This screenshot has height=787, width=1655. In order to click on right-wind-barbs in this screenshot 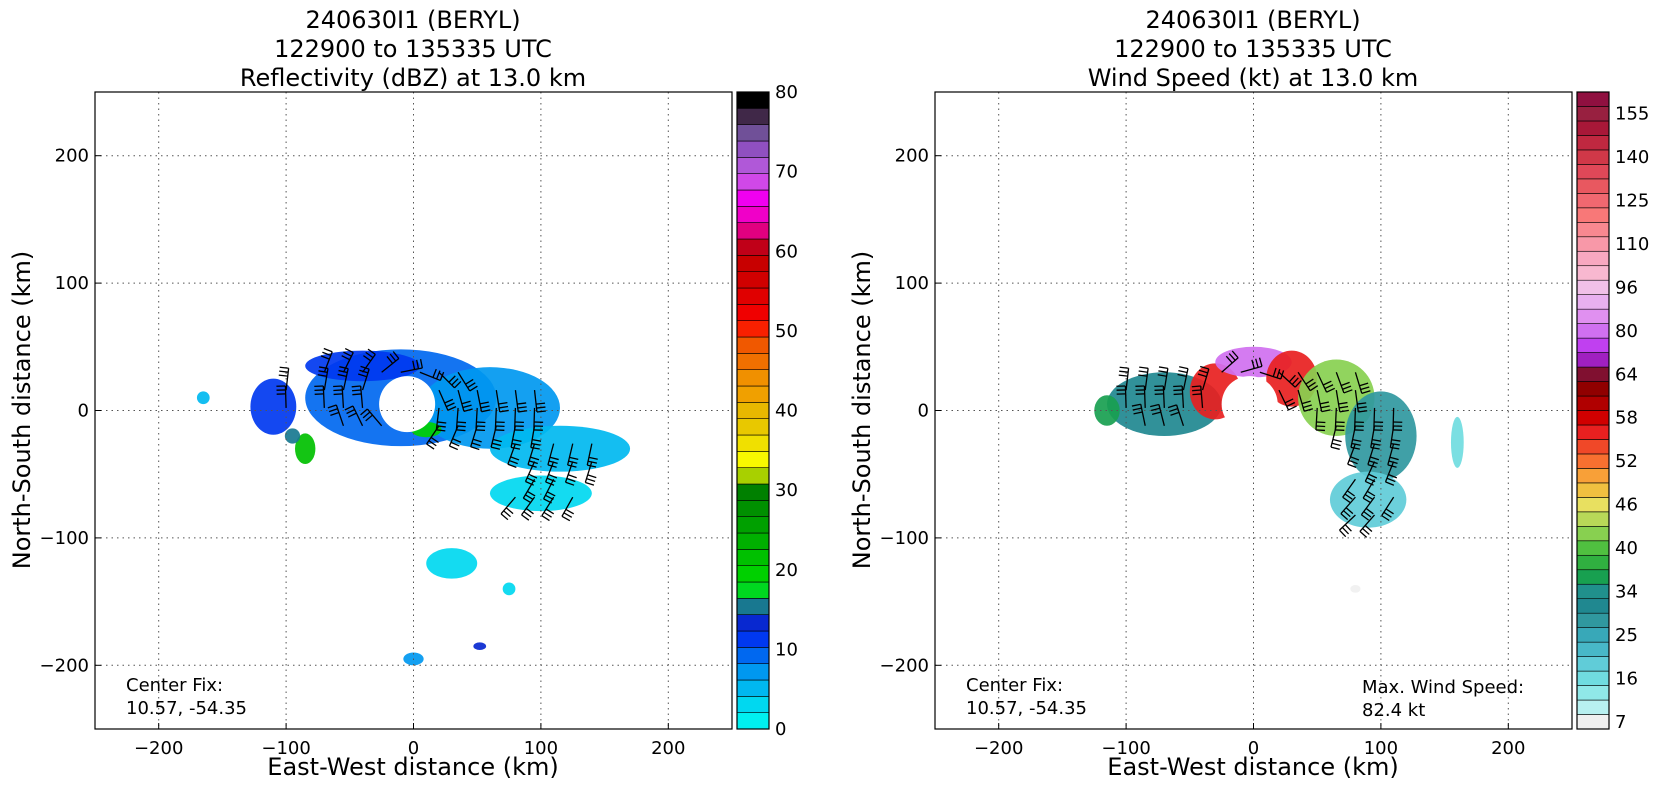, I will do `click(1259, 444)`.